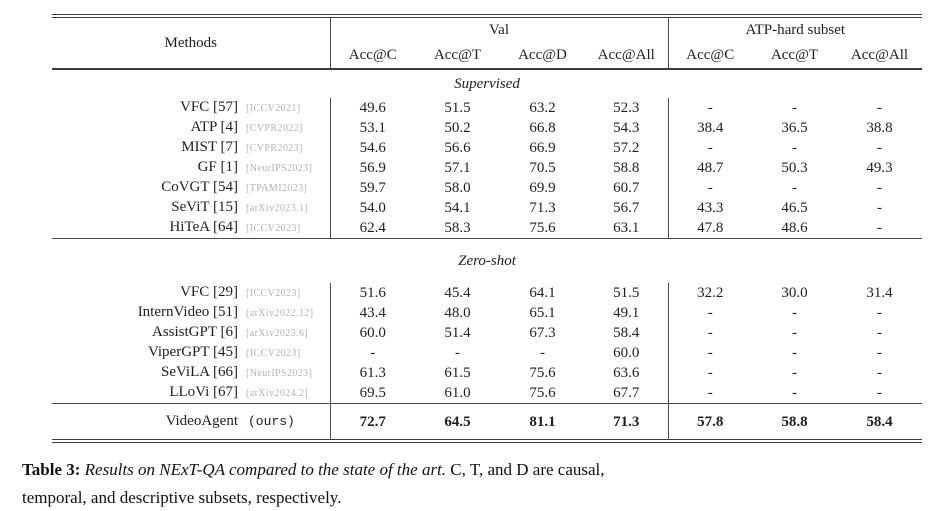 This screenshot has height=511, width=950. What do you see at coordinates (457, 392) in the screenshot?
I see `metric-value: 61.0` at bounding box center [457, 392].